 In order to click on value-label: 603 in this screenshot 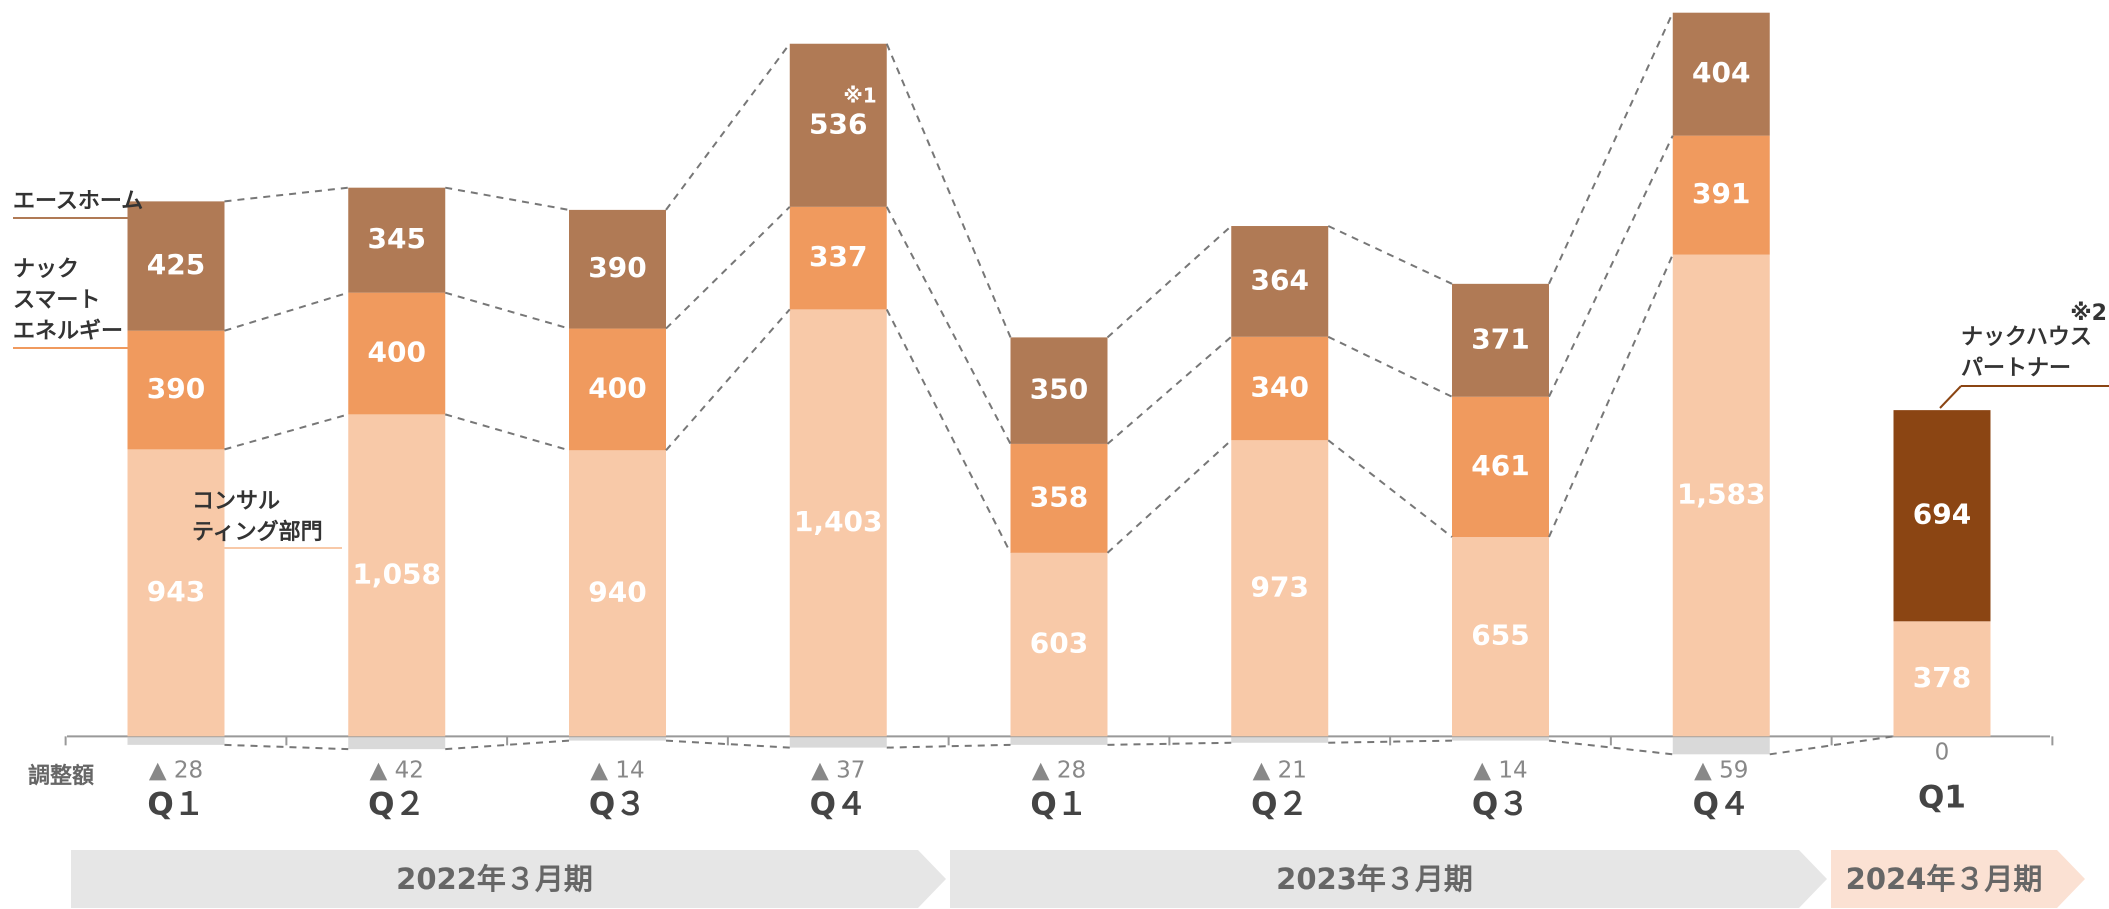, I will do `click(1059, 643)`.